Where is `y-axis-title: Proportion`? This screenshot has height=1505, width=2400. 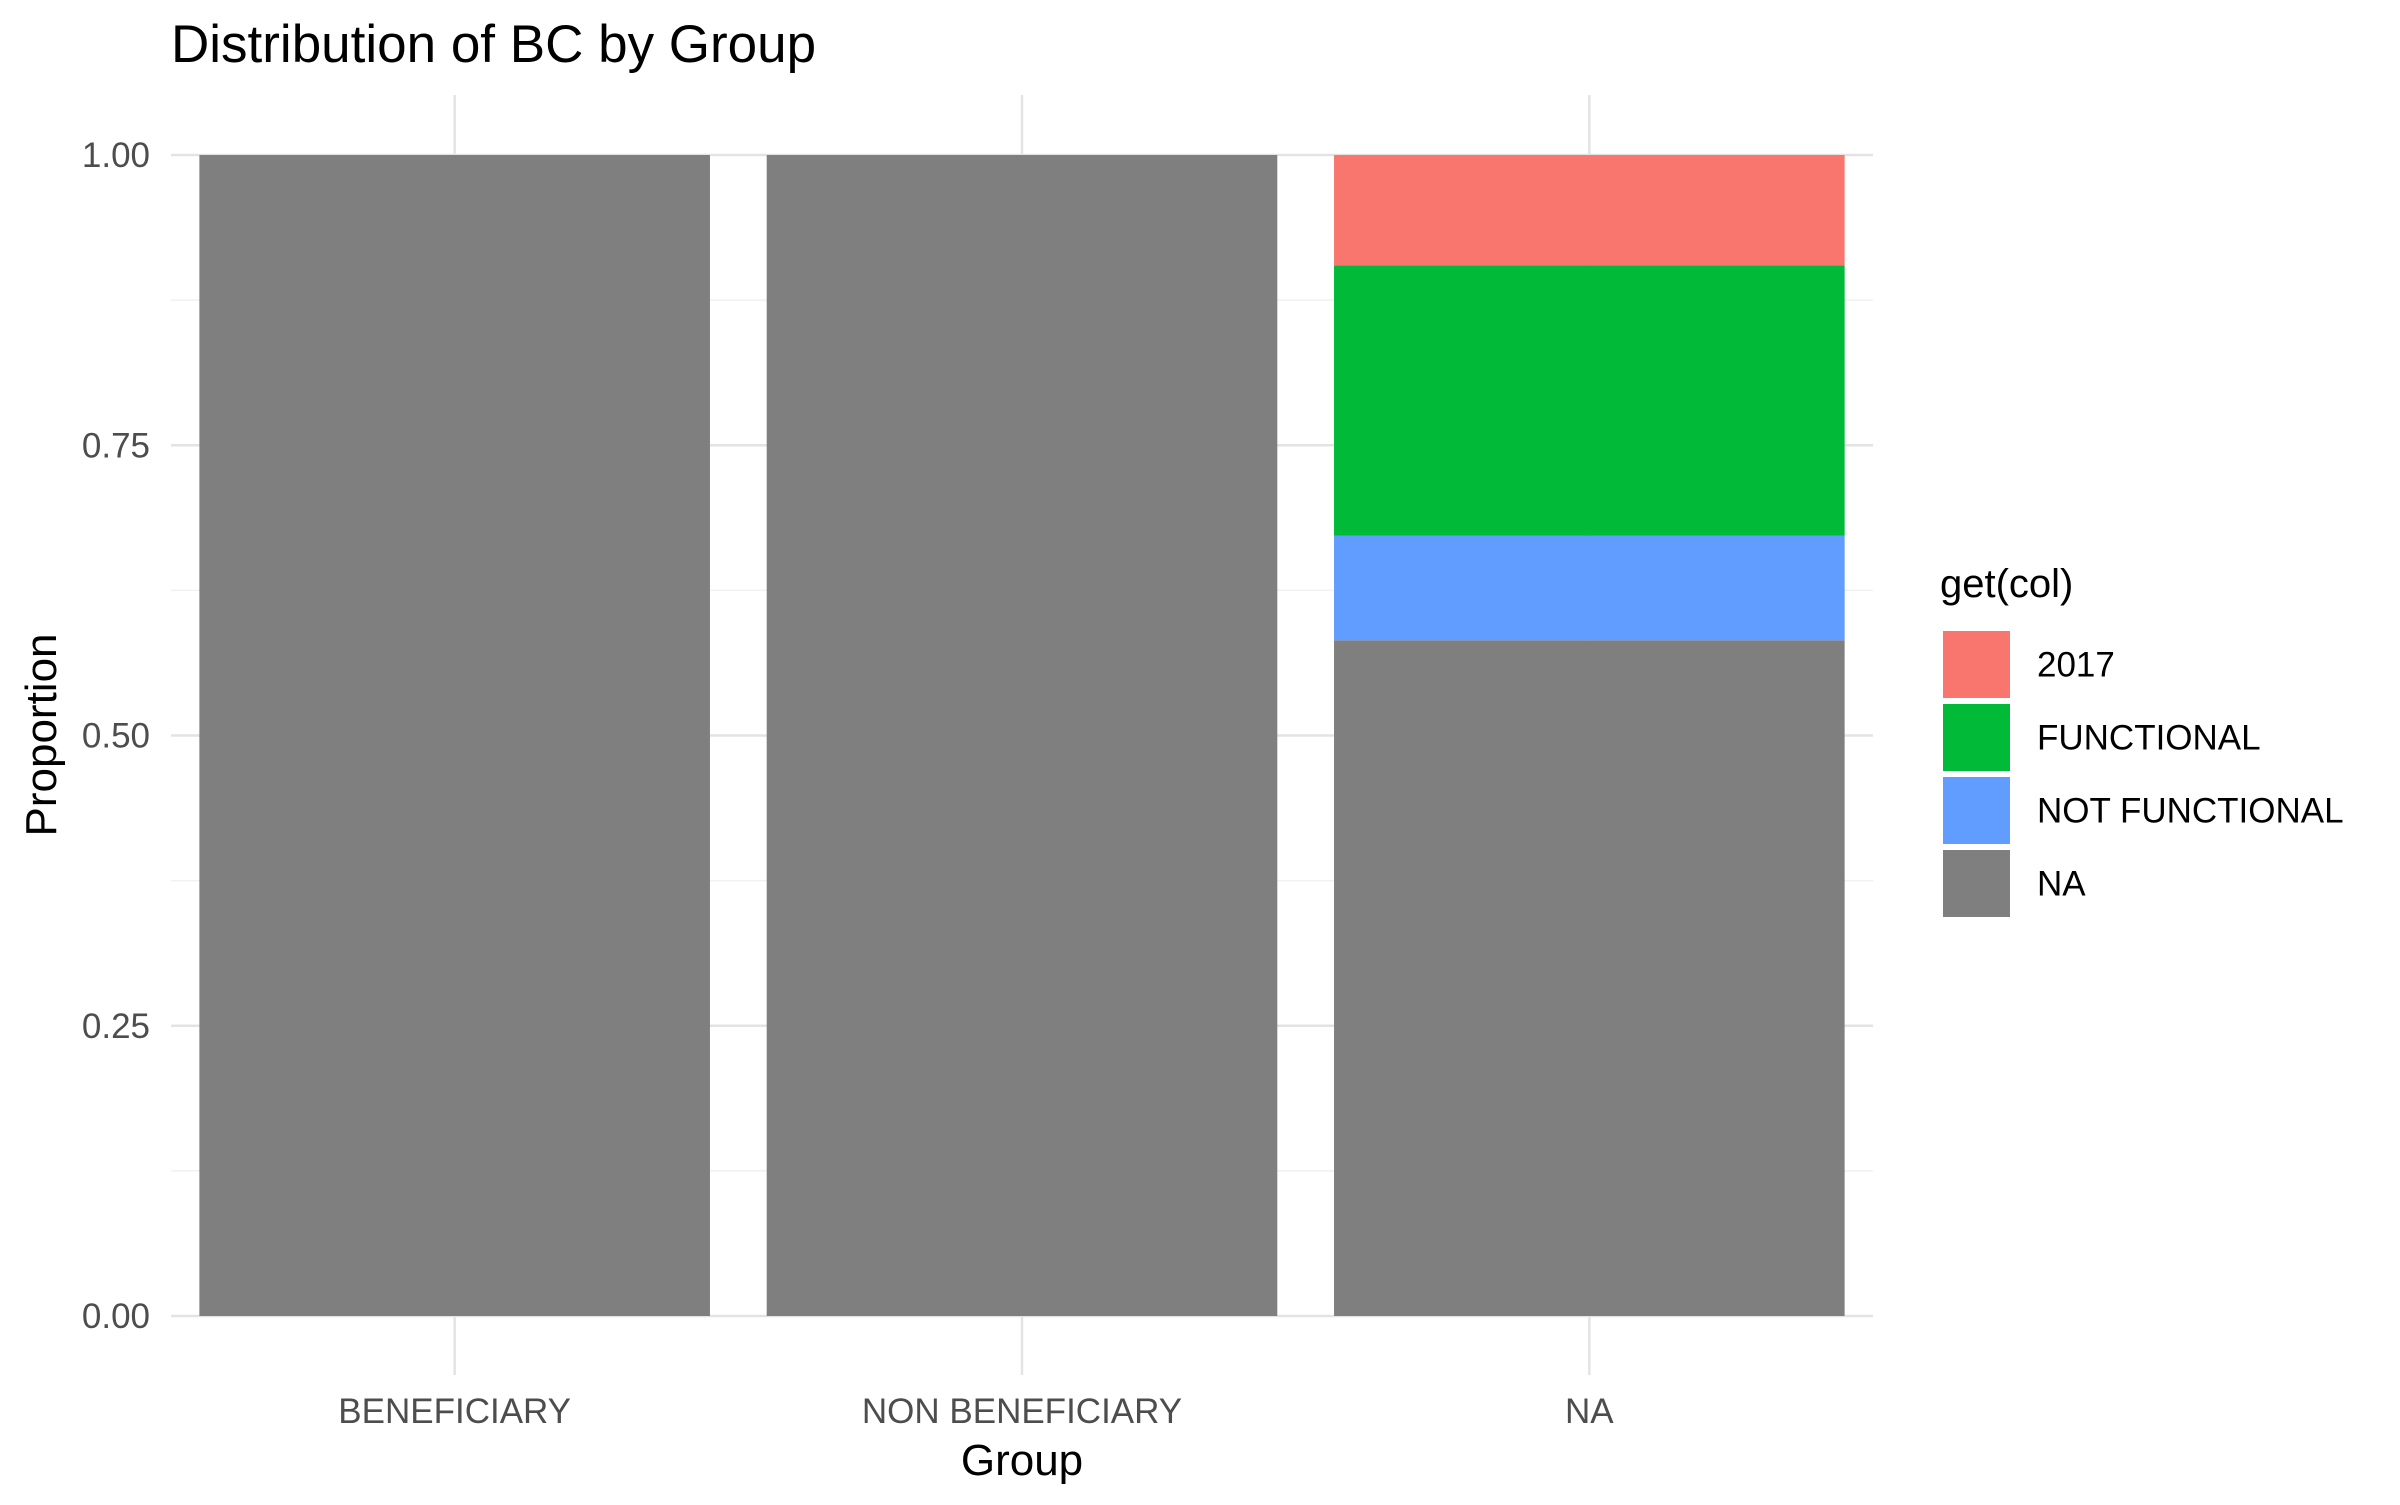 y-axis-title: Proportion is located at coordinates (41, 734).